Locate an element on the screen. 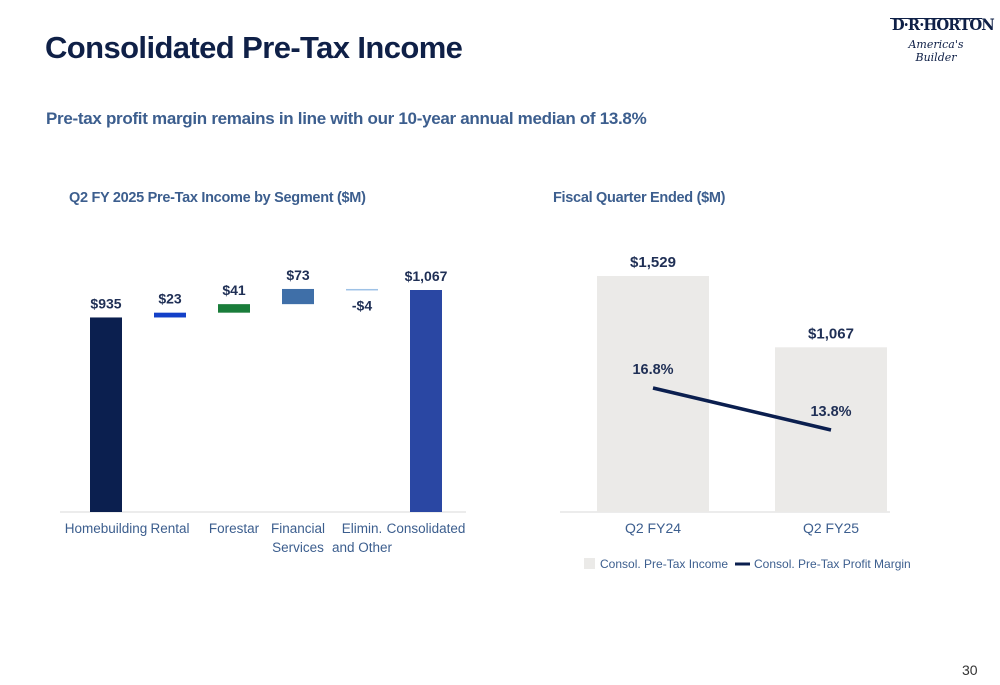 The height and width of the screenshot is (685, 1000). waterfall-data-label: $73 is located at coordinates (298, 275).